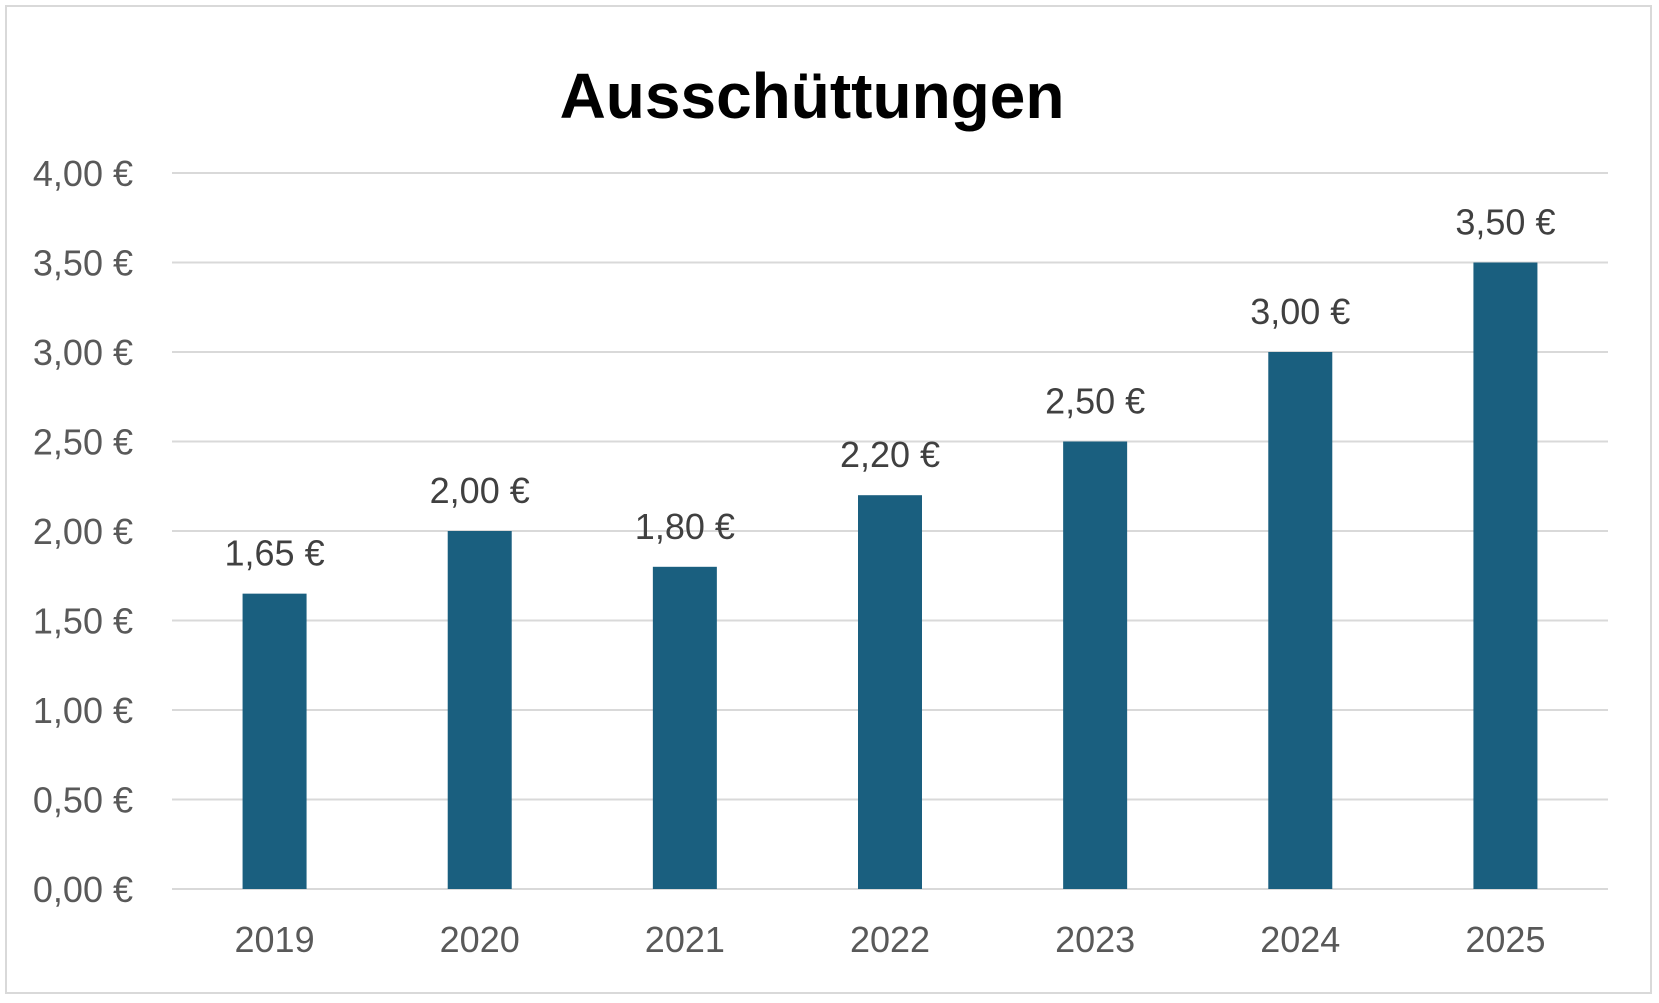 The width and height of the screenshot is (1659, 1003). Describe the element at coordinates (275, 553) in the screenshot. I see `data-label-2019: 1,65 €` at that location.